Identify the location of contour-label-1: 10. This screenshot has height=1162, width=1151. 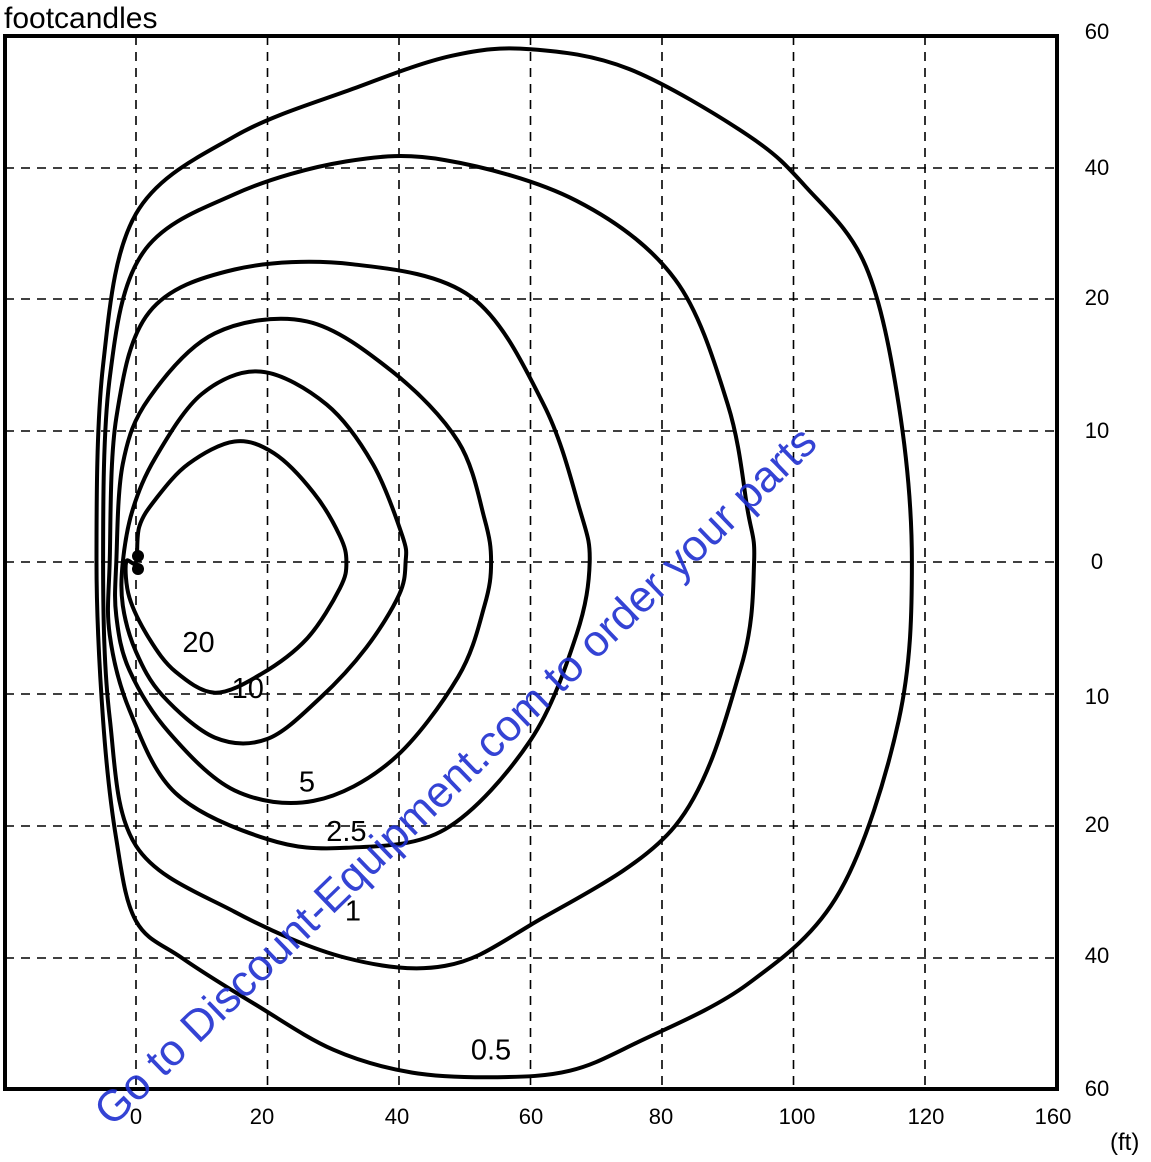
(248, 689).